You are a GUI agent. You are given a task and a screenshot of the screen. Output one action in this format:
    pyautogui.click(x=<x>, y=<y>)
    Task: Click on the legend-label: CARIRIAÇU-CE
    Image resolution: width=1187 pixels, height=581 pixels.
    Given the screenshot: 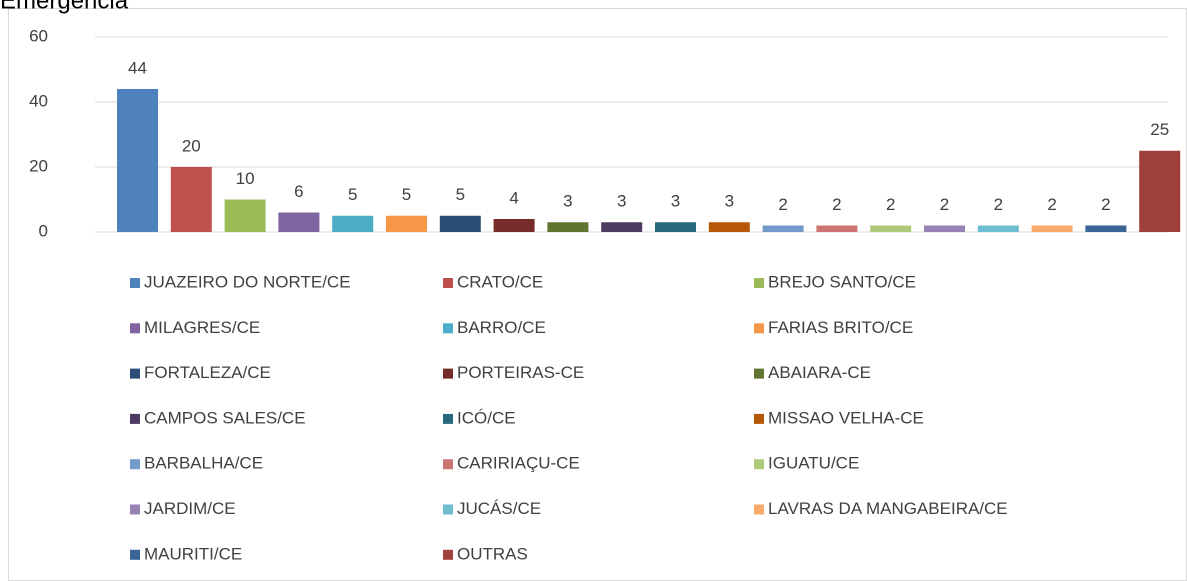 What is the action you would take?
    pyautogui.click(x=518, y=463)
    